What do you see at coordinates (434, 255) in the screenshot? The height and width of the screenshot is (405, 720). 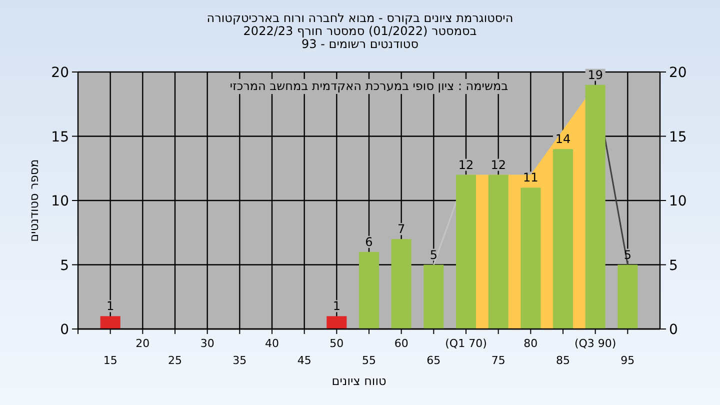 I see `data-label: 5` at bounding box center [434, 255].